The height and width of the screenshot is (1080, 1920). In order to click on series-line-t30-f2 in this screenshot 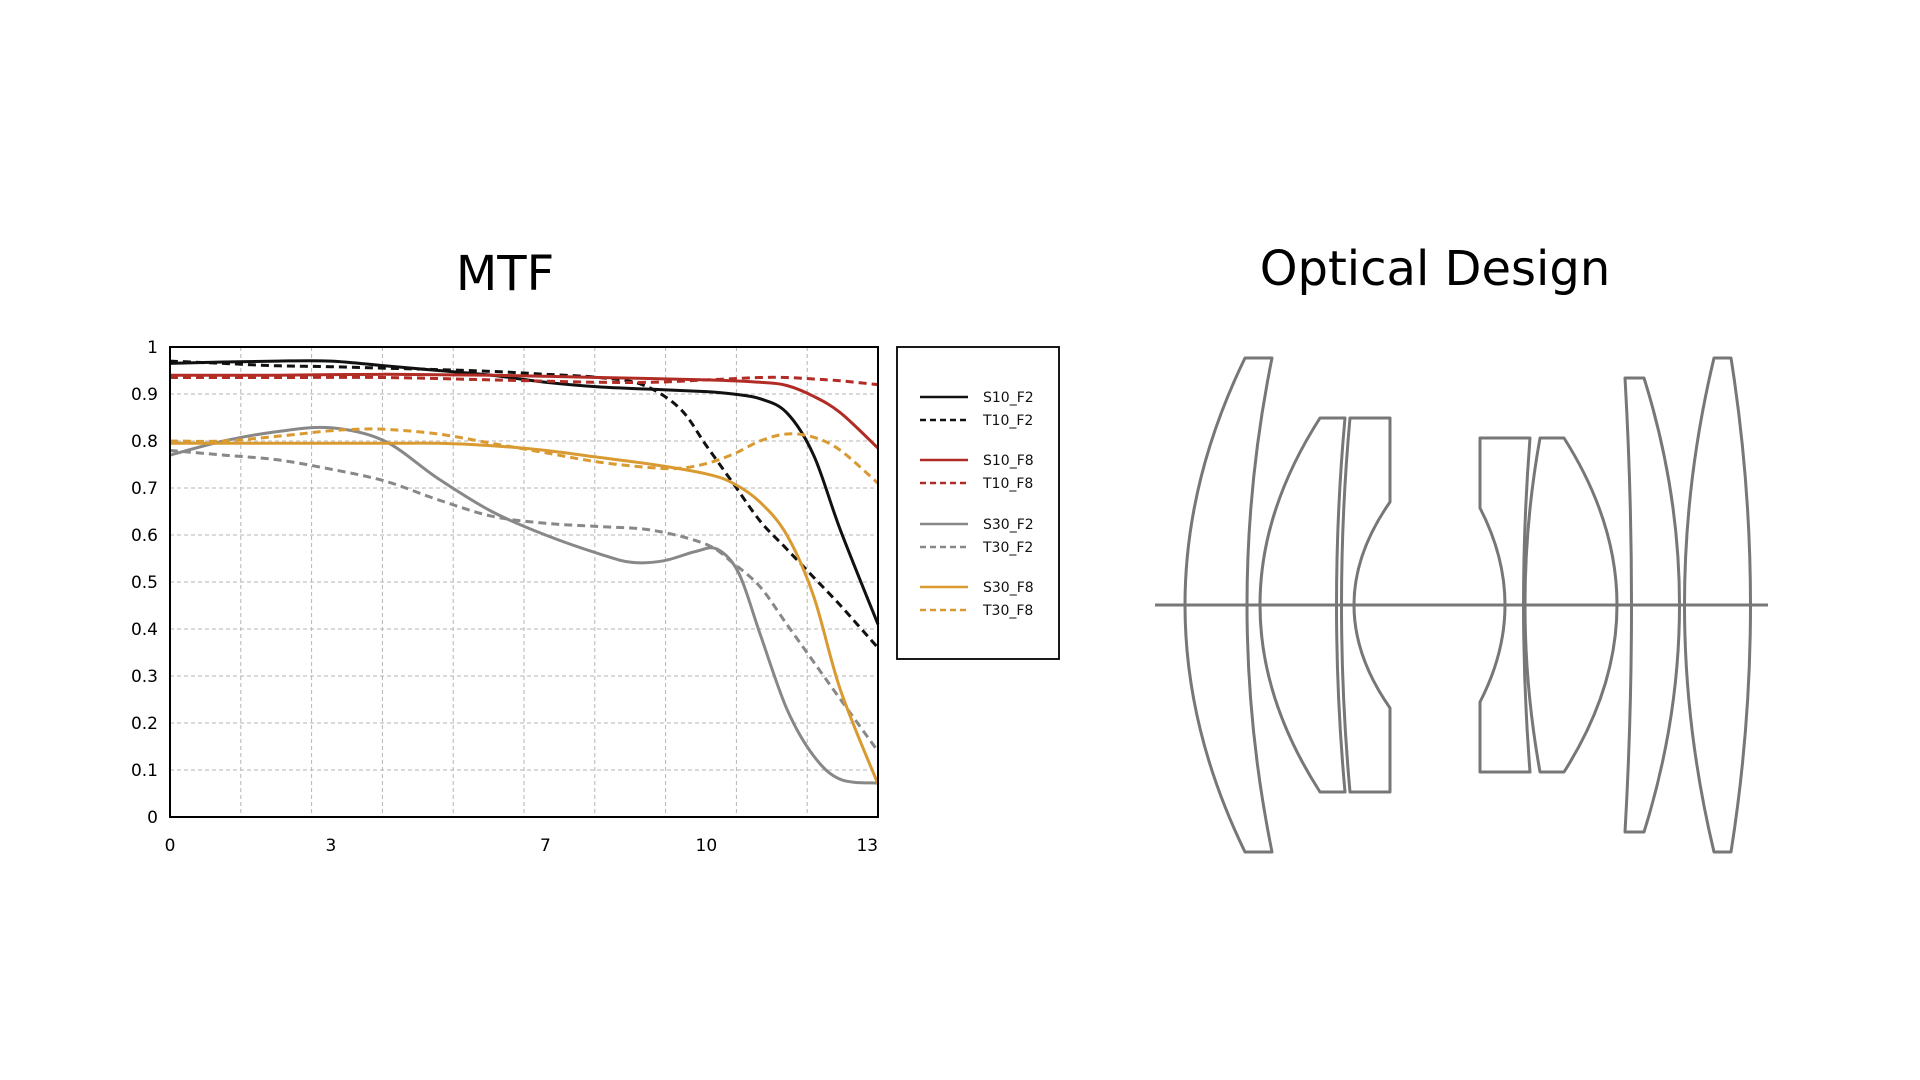, I will do `click(524, 600)`.